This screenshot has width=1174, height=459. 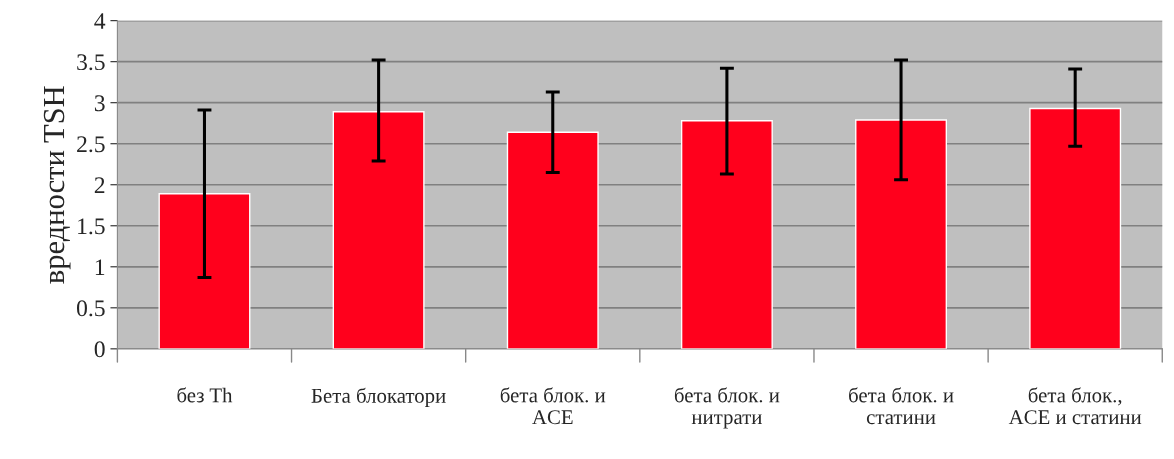 I want to click on y-tick-label: 1.5, so click(x=91, y=226).